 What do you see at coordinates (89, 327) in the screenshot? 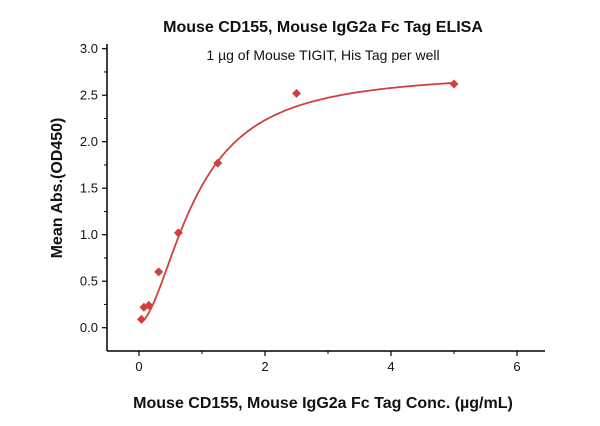
I see `y-tick-label: 0.0` at bounding box center [89, 327].